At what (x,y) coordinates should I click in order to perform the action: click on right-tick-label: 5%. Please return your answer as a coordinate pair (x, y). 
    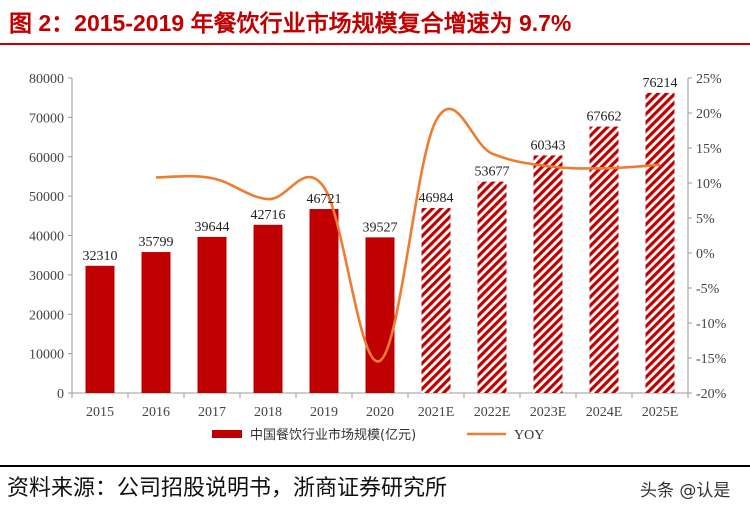
    Looking at the image, I should click on (705, 219).